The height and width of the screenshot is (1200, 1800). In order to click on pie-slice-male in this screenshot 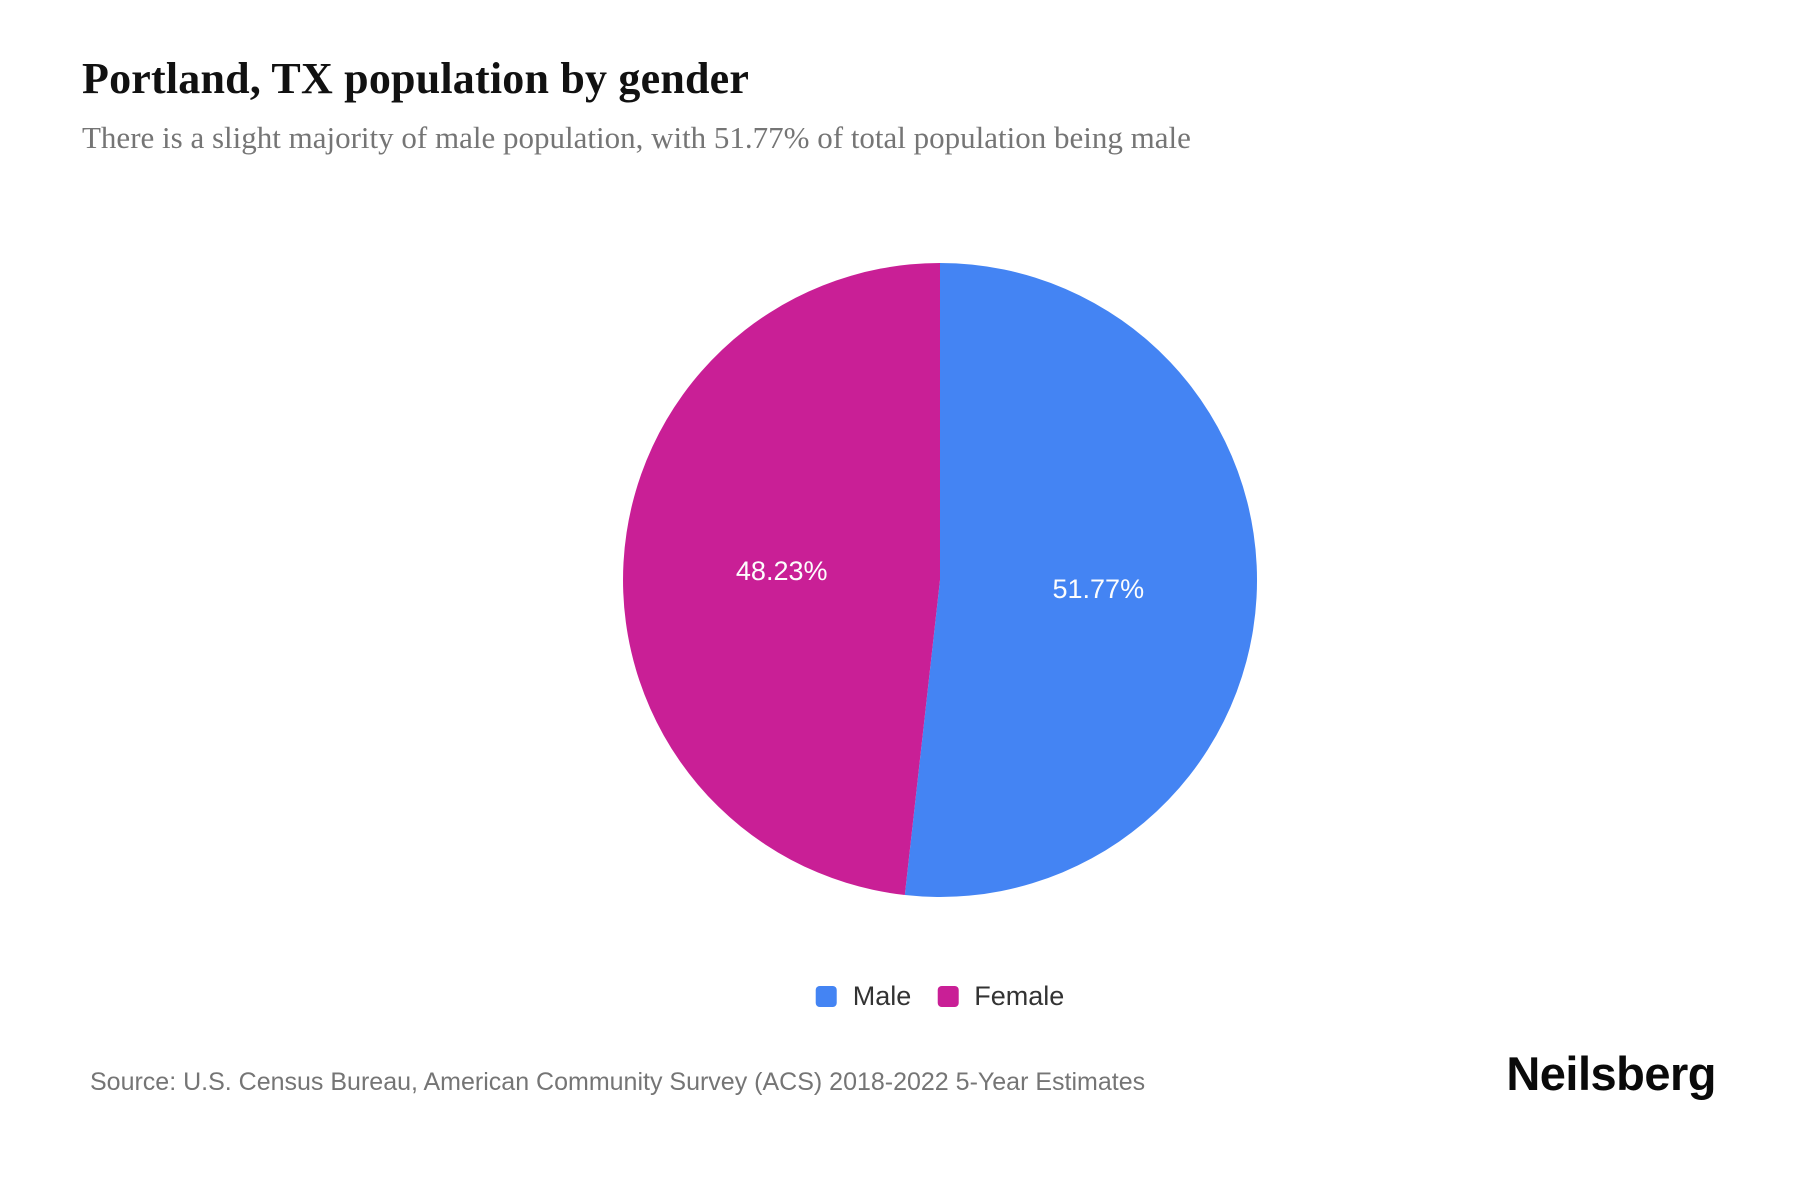, I will do `click(1081, 580)`.